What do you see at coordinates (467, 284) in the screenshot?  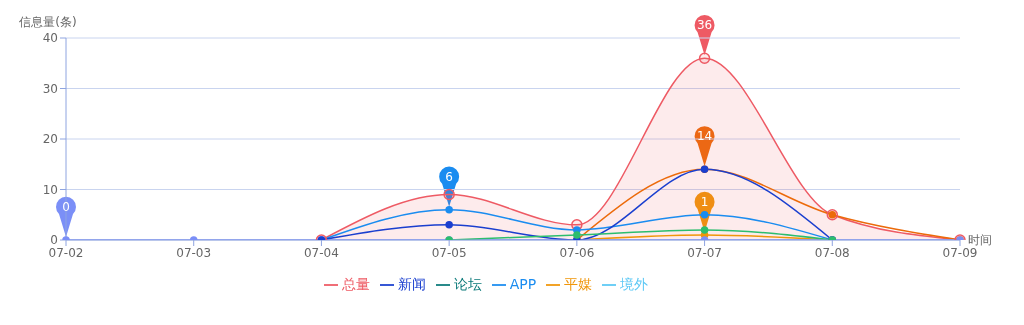 I see `legend-label: 论坛` at bounding box center [467, 284].